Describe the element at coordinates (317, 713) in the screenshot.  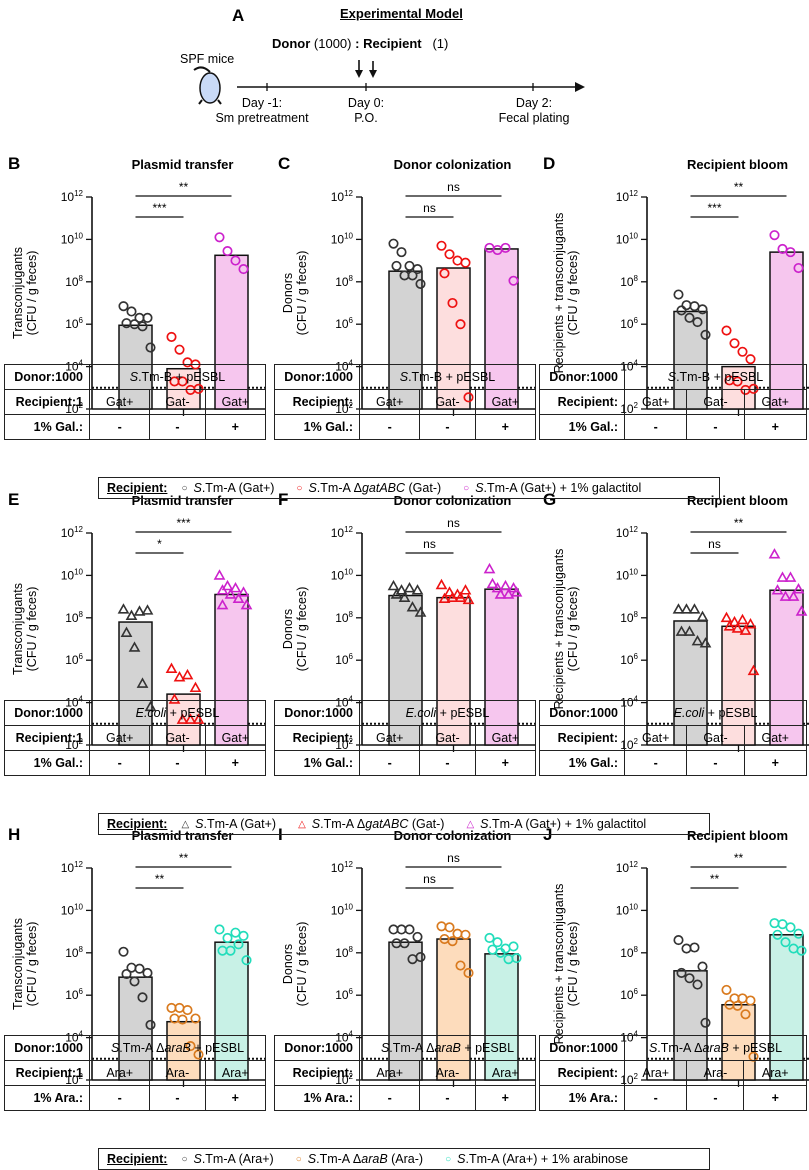
I see `donor-header: Donor:1000` at that location.